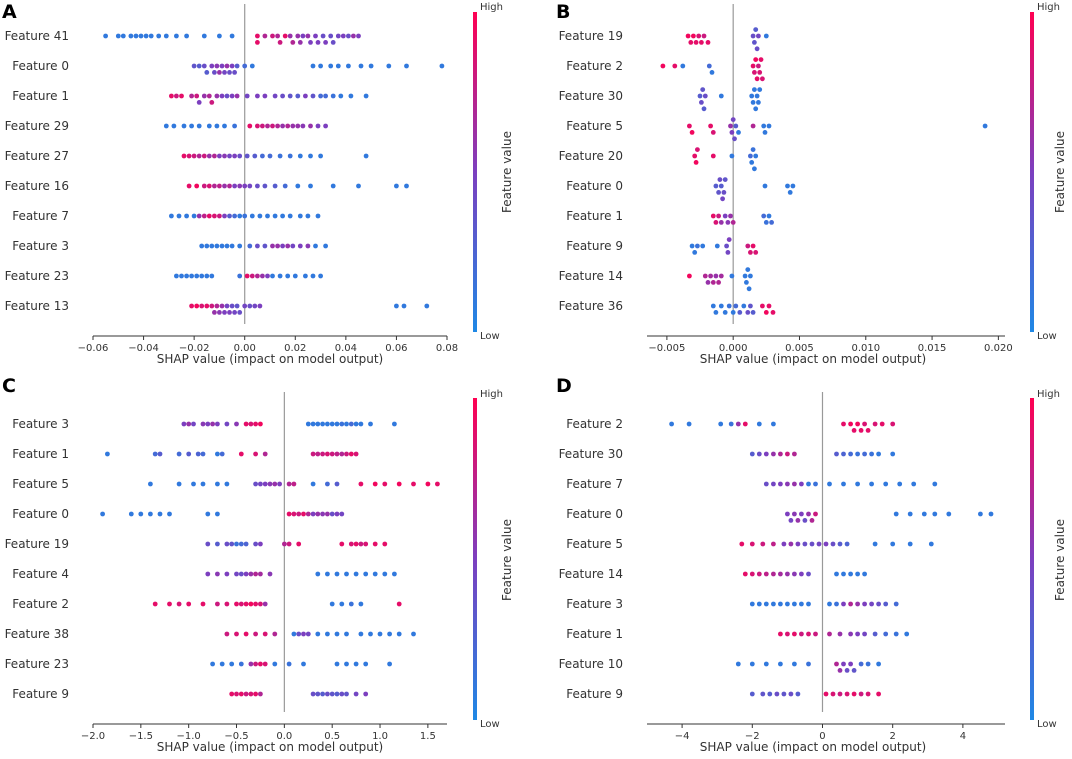  I want to click on panel-d-x-tick-label: 4, so click(963, 736).